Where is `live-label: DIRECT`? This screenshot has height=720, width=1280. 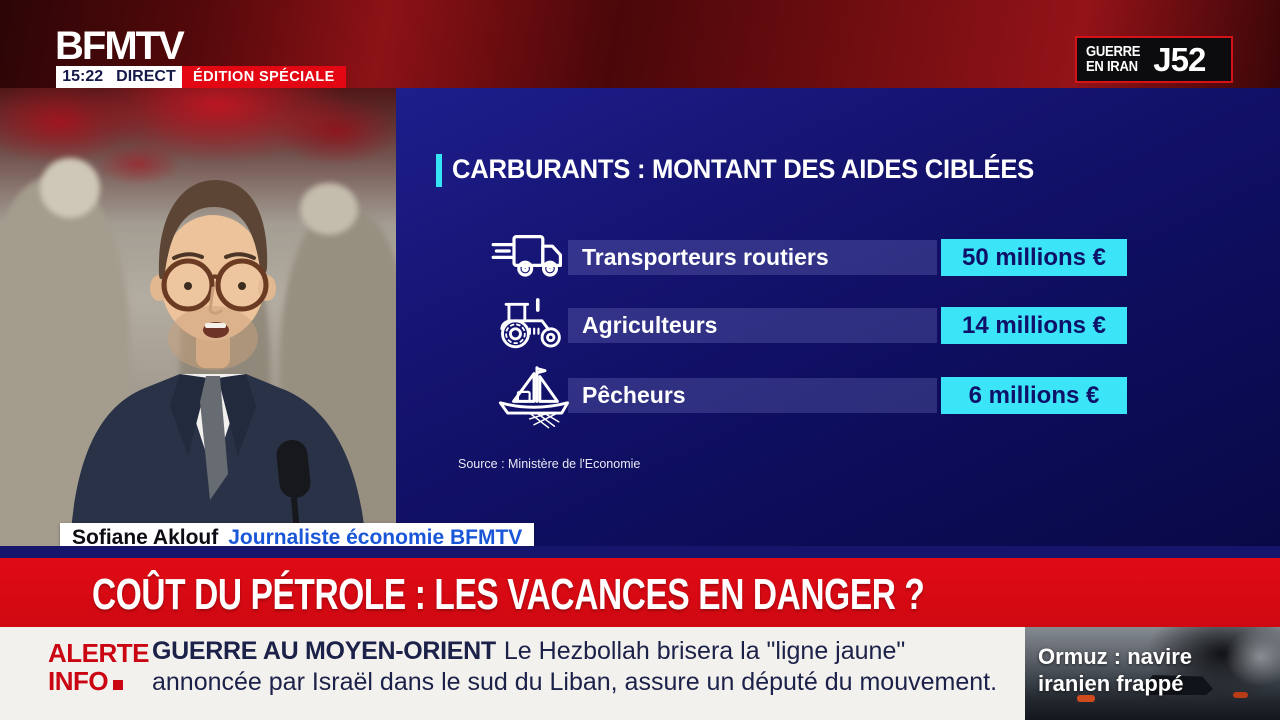
live-label: DIRECT is located at coordinates (146, 76).